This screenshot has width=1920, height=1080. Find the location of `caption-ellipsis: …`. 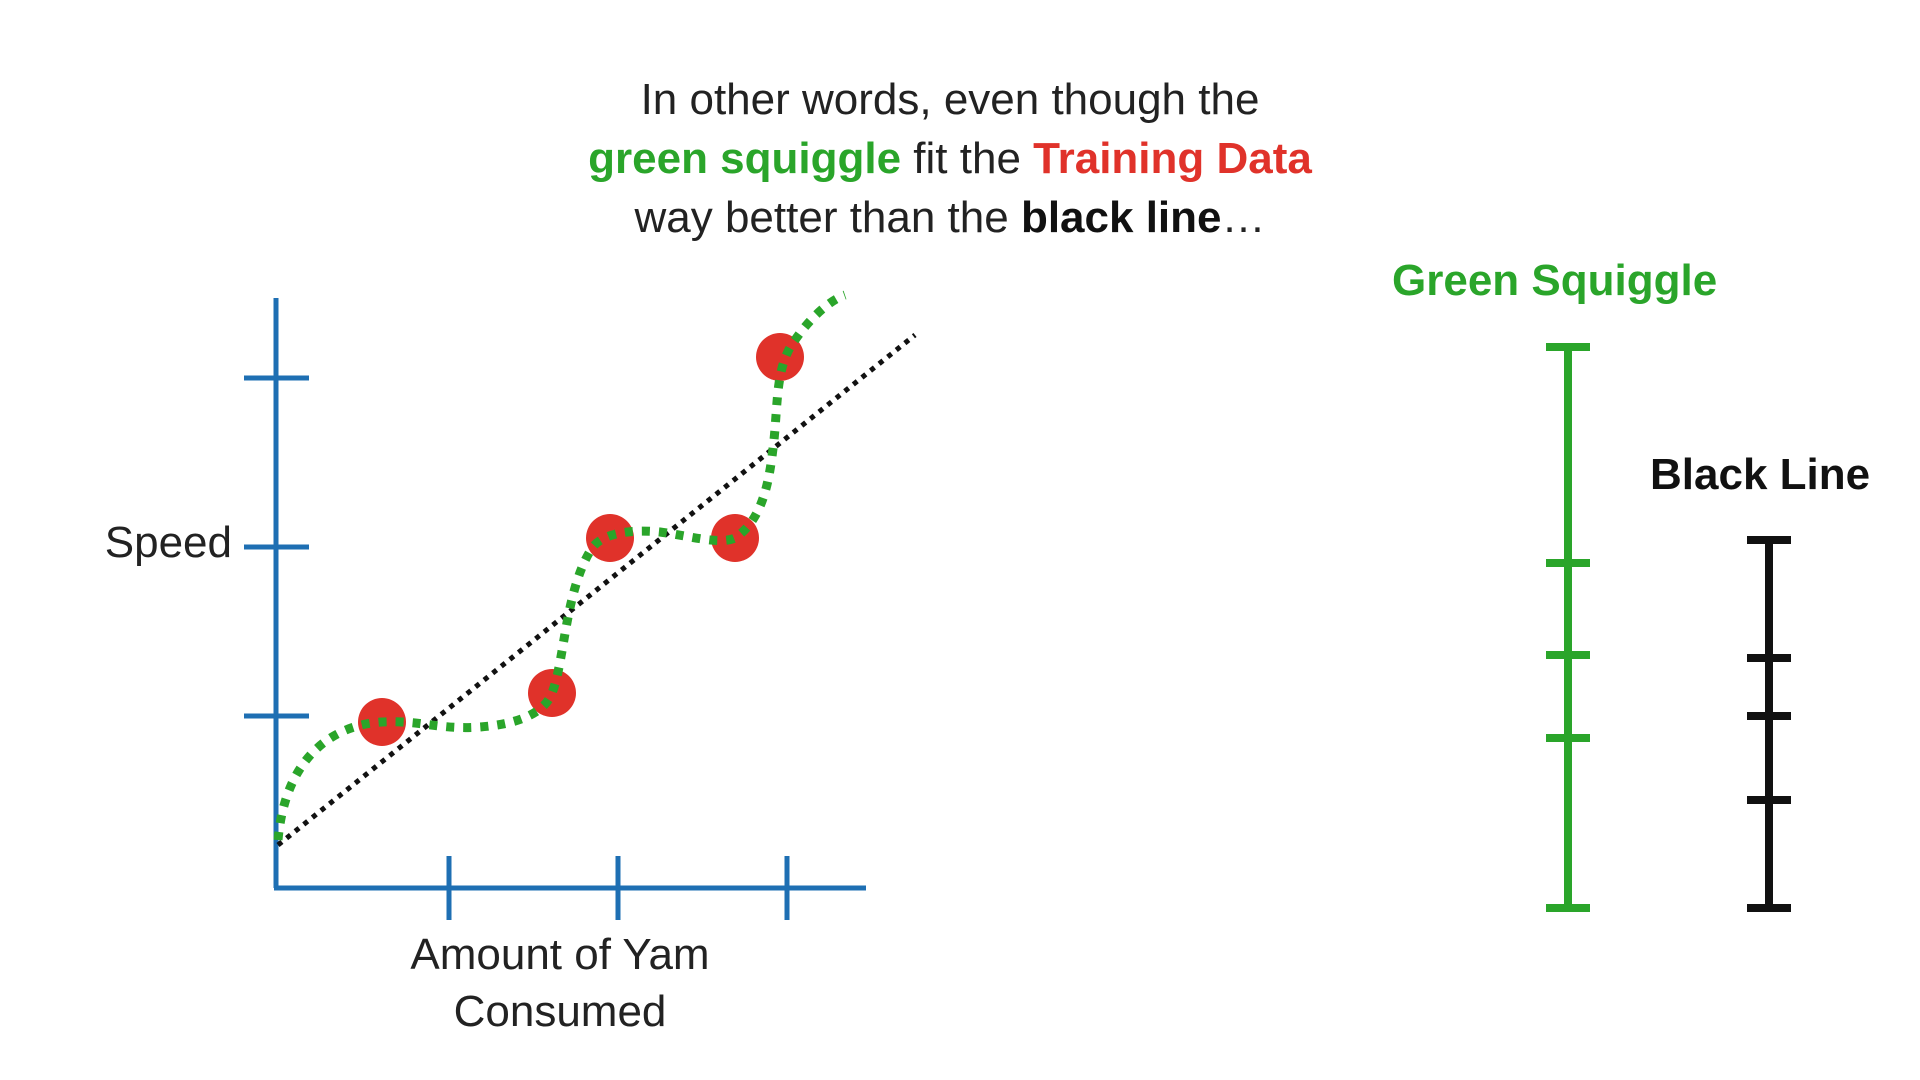

caption-ellipsis: … is located at coordinates (1243, 217).